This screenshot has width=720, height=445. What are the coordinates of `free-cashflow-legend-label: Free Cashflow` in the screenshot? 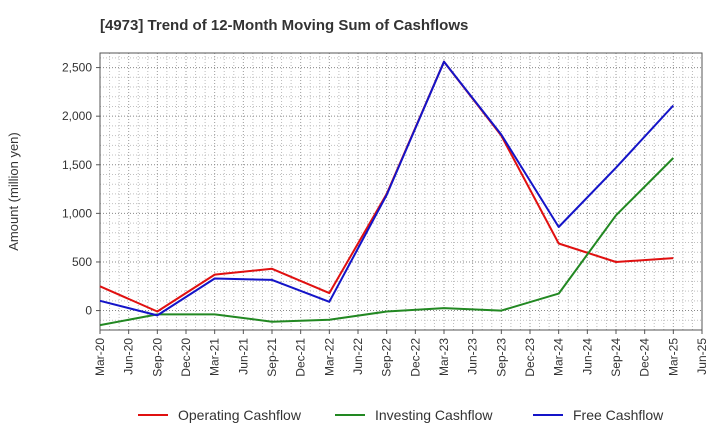 It's located at (618, 415).